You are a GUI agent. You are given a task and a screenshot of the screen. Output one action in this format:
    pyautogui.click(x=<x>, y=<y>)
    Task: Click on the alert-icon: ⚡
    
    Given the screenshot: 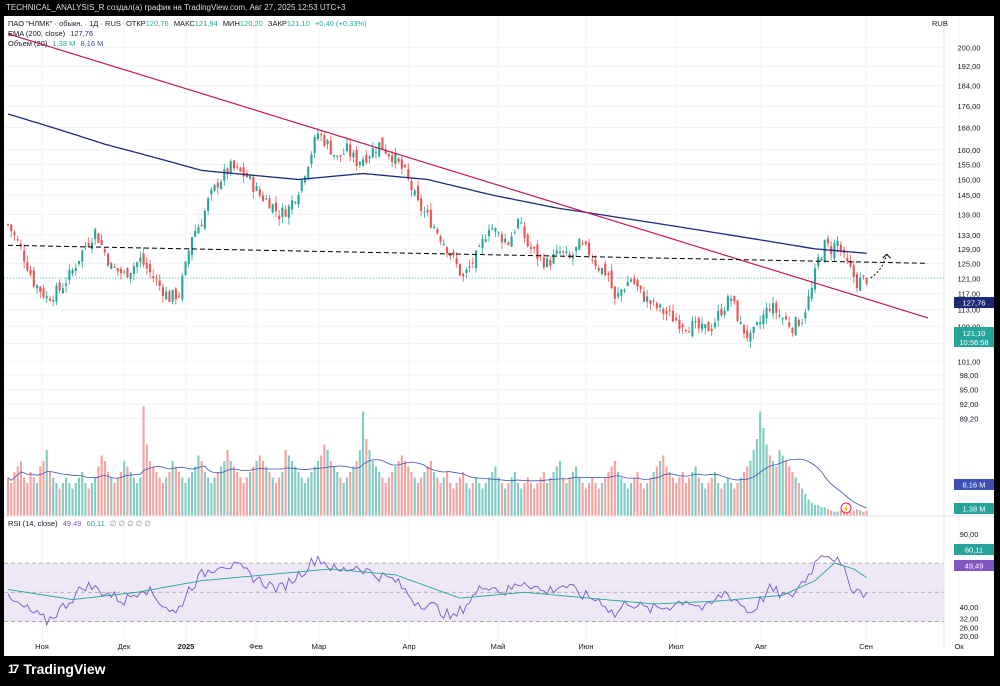 What is the action you would take?
    pyautogui.click(x=846, y=508)
    